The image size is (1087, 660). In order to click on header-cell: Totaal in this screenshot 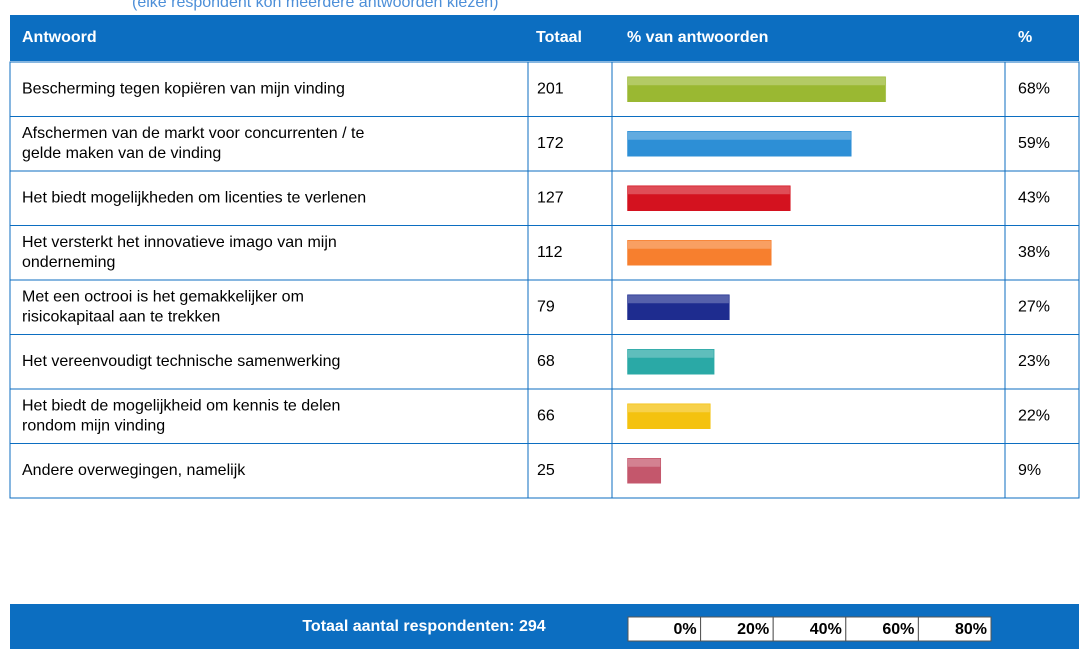, I will do `click(559, 37)`.